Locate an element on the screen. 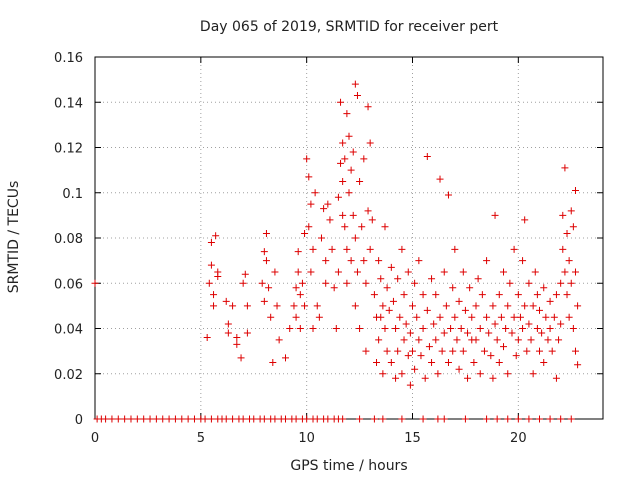  y-tick-label: 0 is located at coordinates (79, 420).